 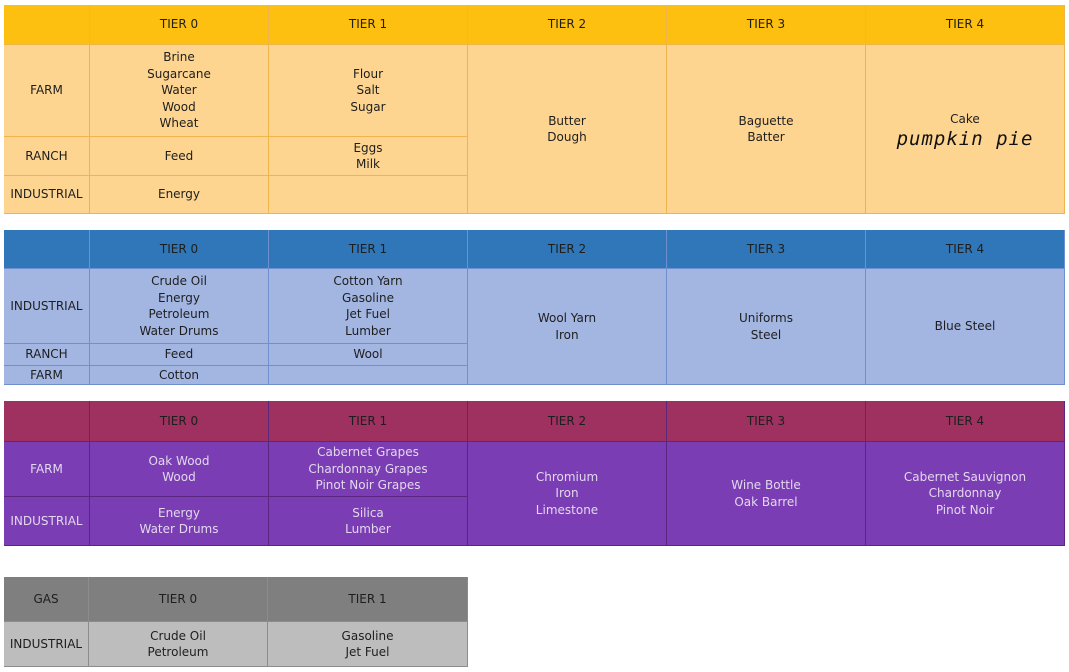 I want to click on item: Limestone, so click(x=567, y=509).